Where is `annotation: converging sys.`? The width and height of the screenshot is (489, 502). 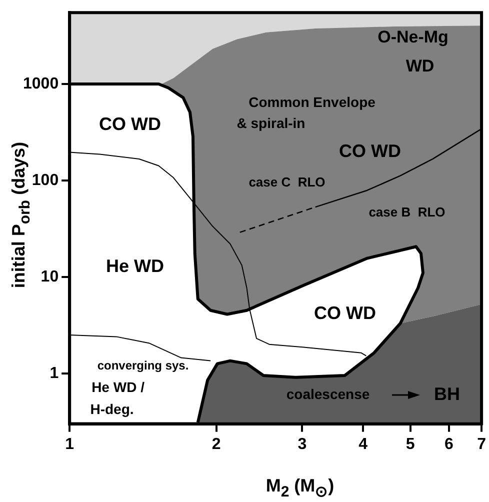 annotation: converging sys. is located at coordinates (143, 365).